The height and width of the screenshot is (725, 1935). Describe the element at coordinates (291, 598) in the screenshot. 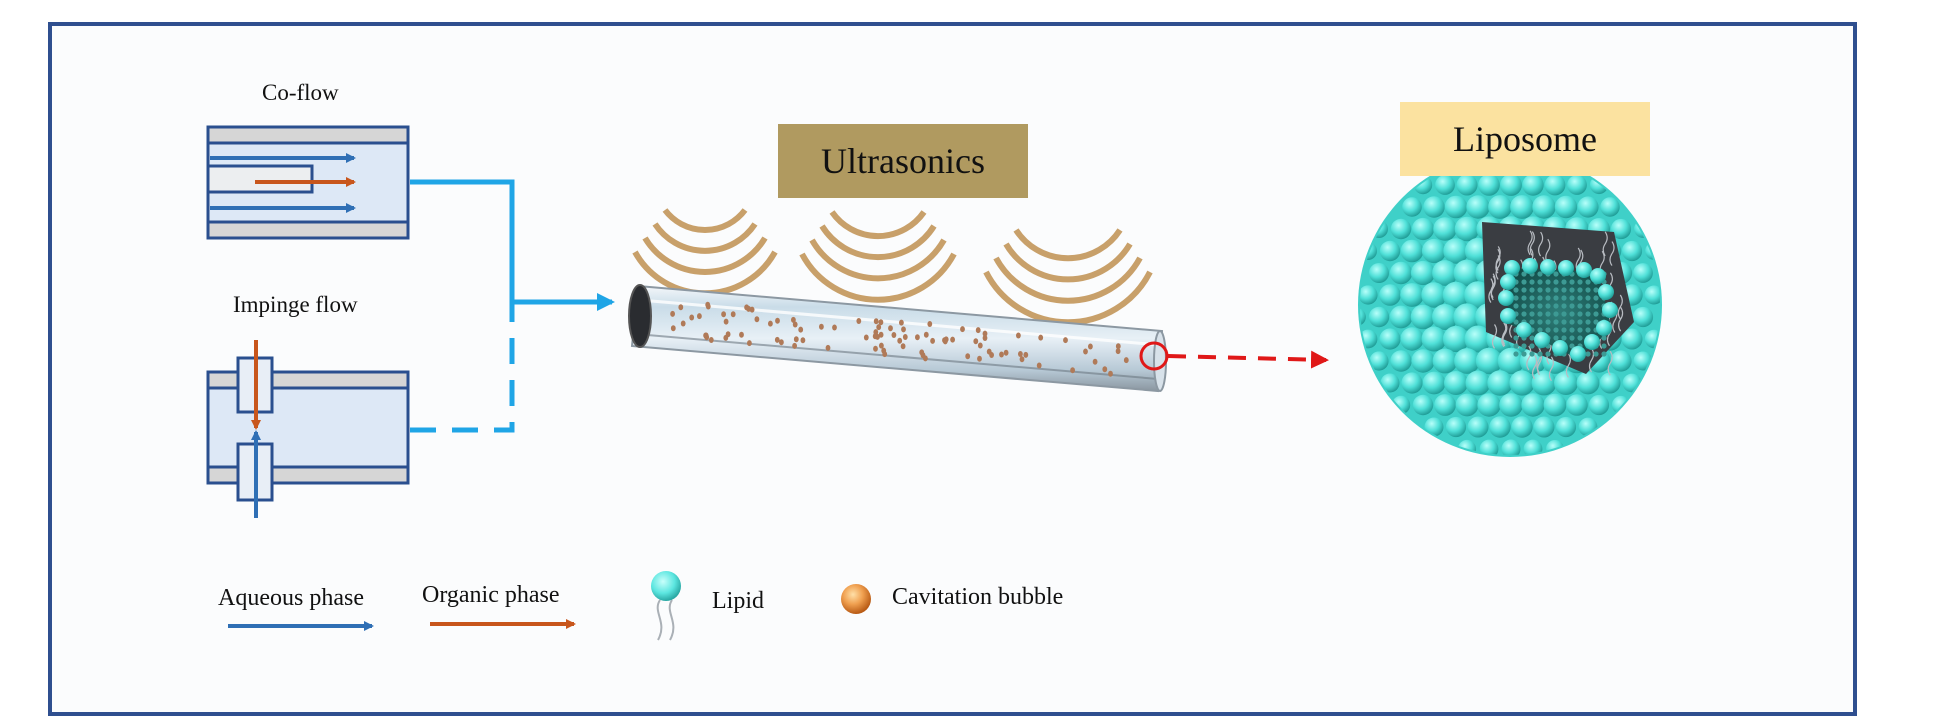

I see `legend-aqueous-label: Aqueous phase` at that location.